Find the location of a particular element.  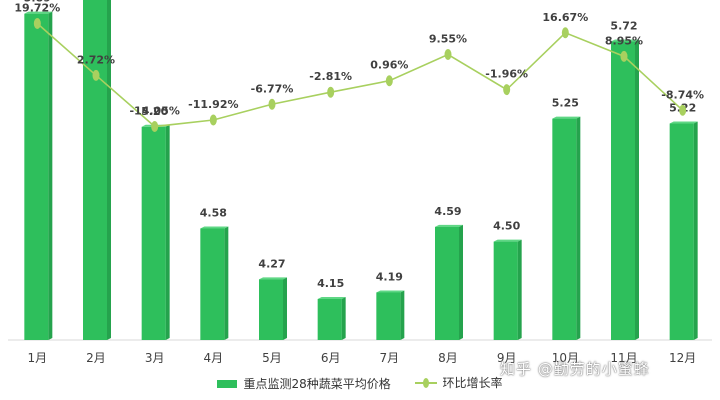

bar-value-label: 4.27 is located at coordinates (271, 263).